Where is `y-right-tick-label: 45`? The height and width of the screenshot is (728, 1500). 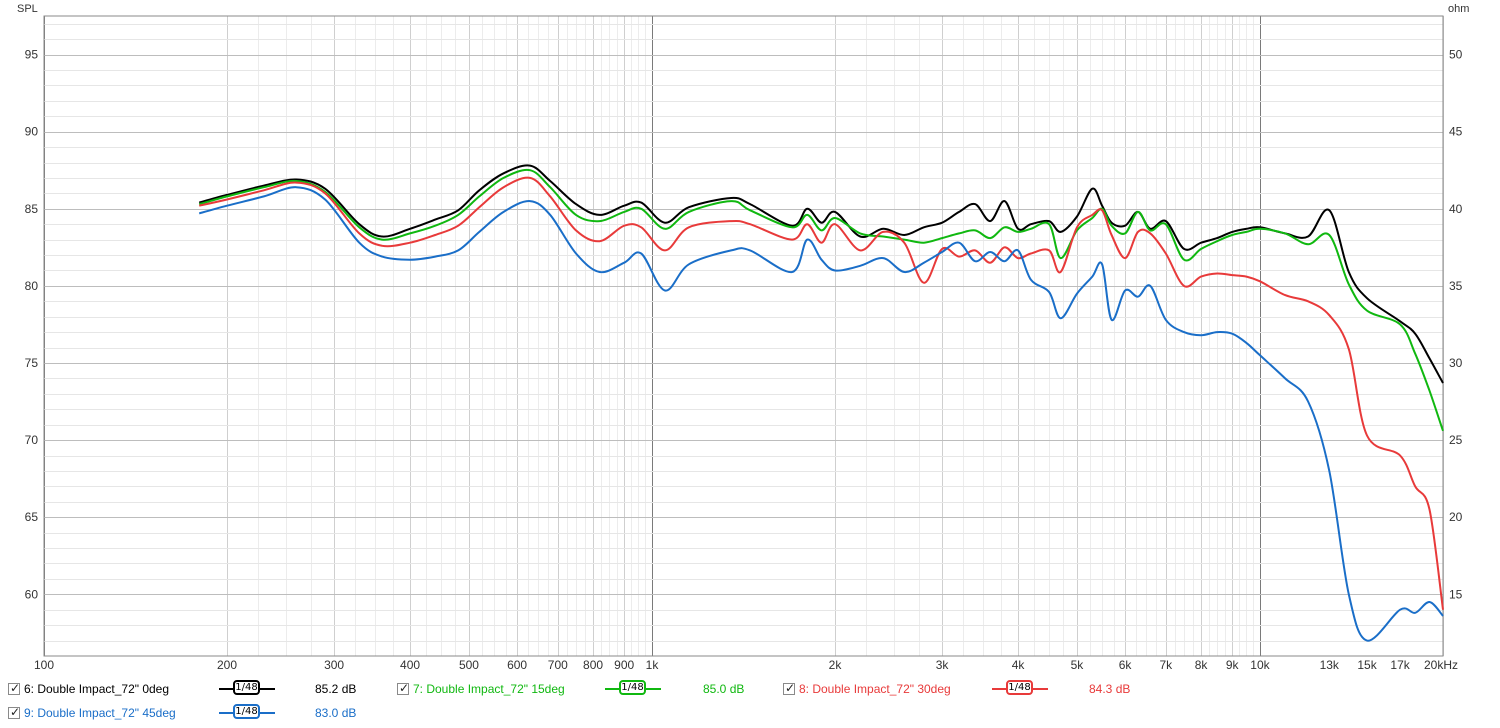 y-right-tick-label: 45 is located at coordinates (1456, 132).